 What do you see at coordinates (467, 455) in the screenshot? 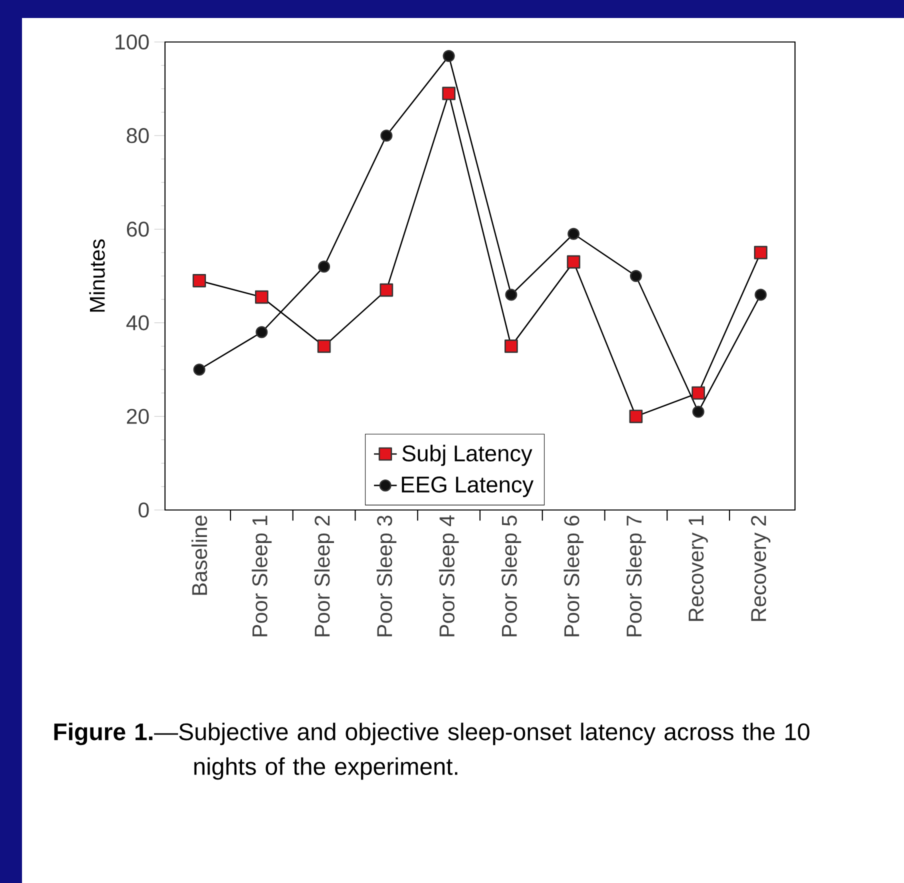
I see `legend-label: Subj Latency` at bounding box center [467, 455].